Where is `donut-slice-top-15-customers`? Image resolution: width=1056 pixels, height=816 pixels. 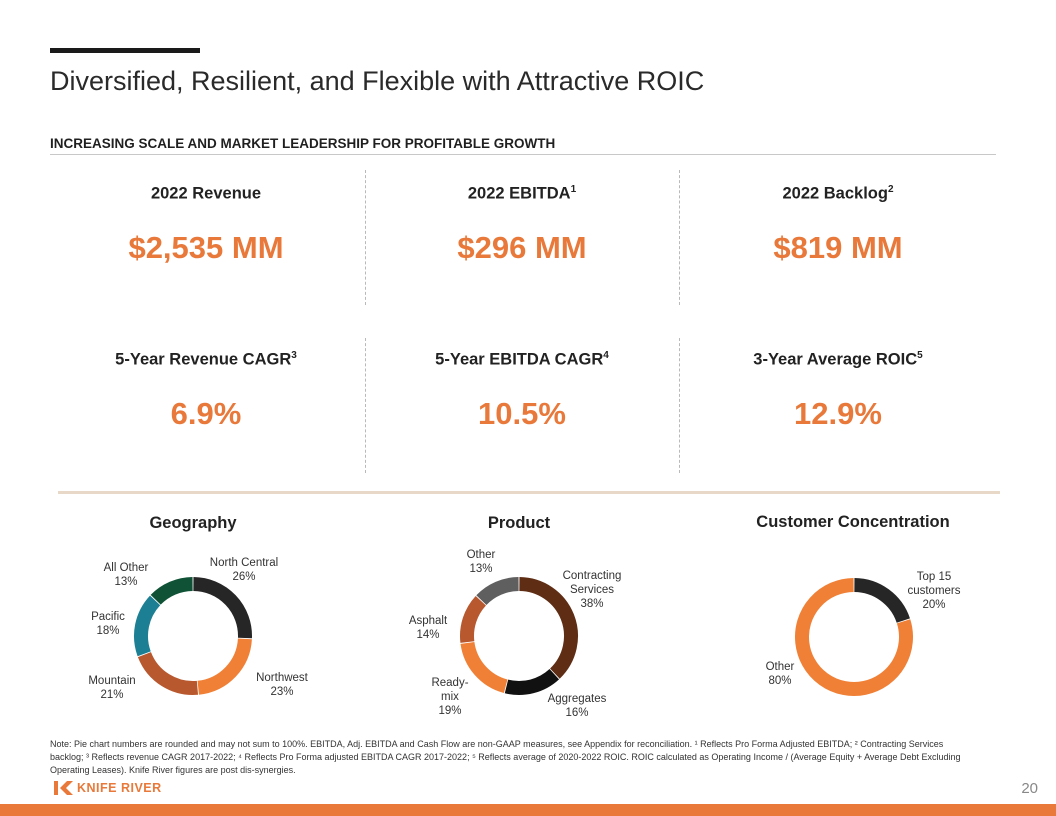
donut-slice-top-15-customers is located at coordinates (882, 601).